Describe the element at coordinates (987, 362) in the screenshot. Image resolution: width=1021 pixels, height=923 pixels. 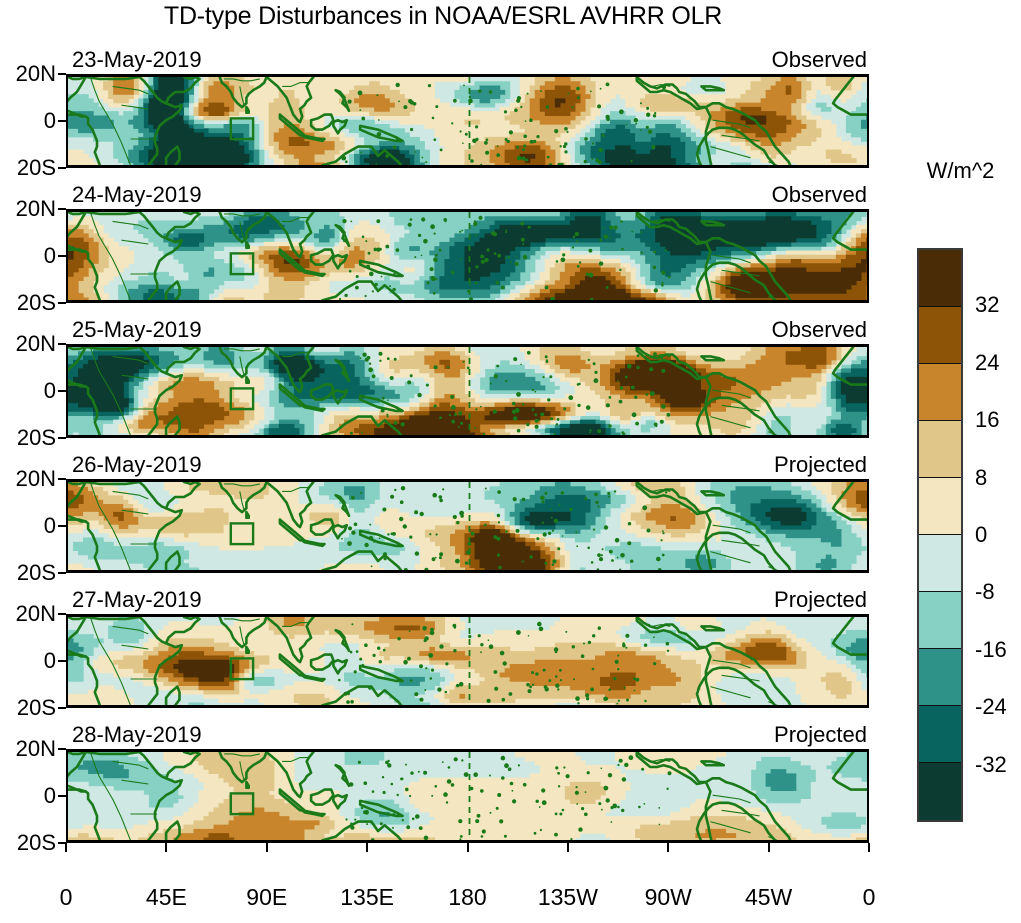
I see `colorbar-tick-label: 24` at that location.